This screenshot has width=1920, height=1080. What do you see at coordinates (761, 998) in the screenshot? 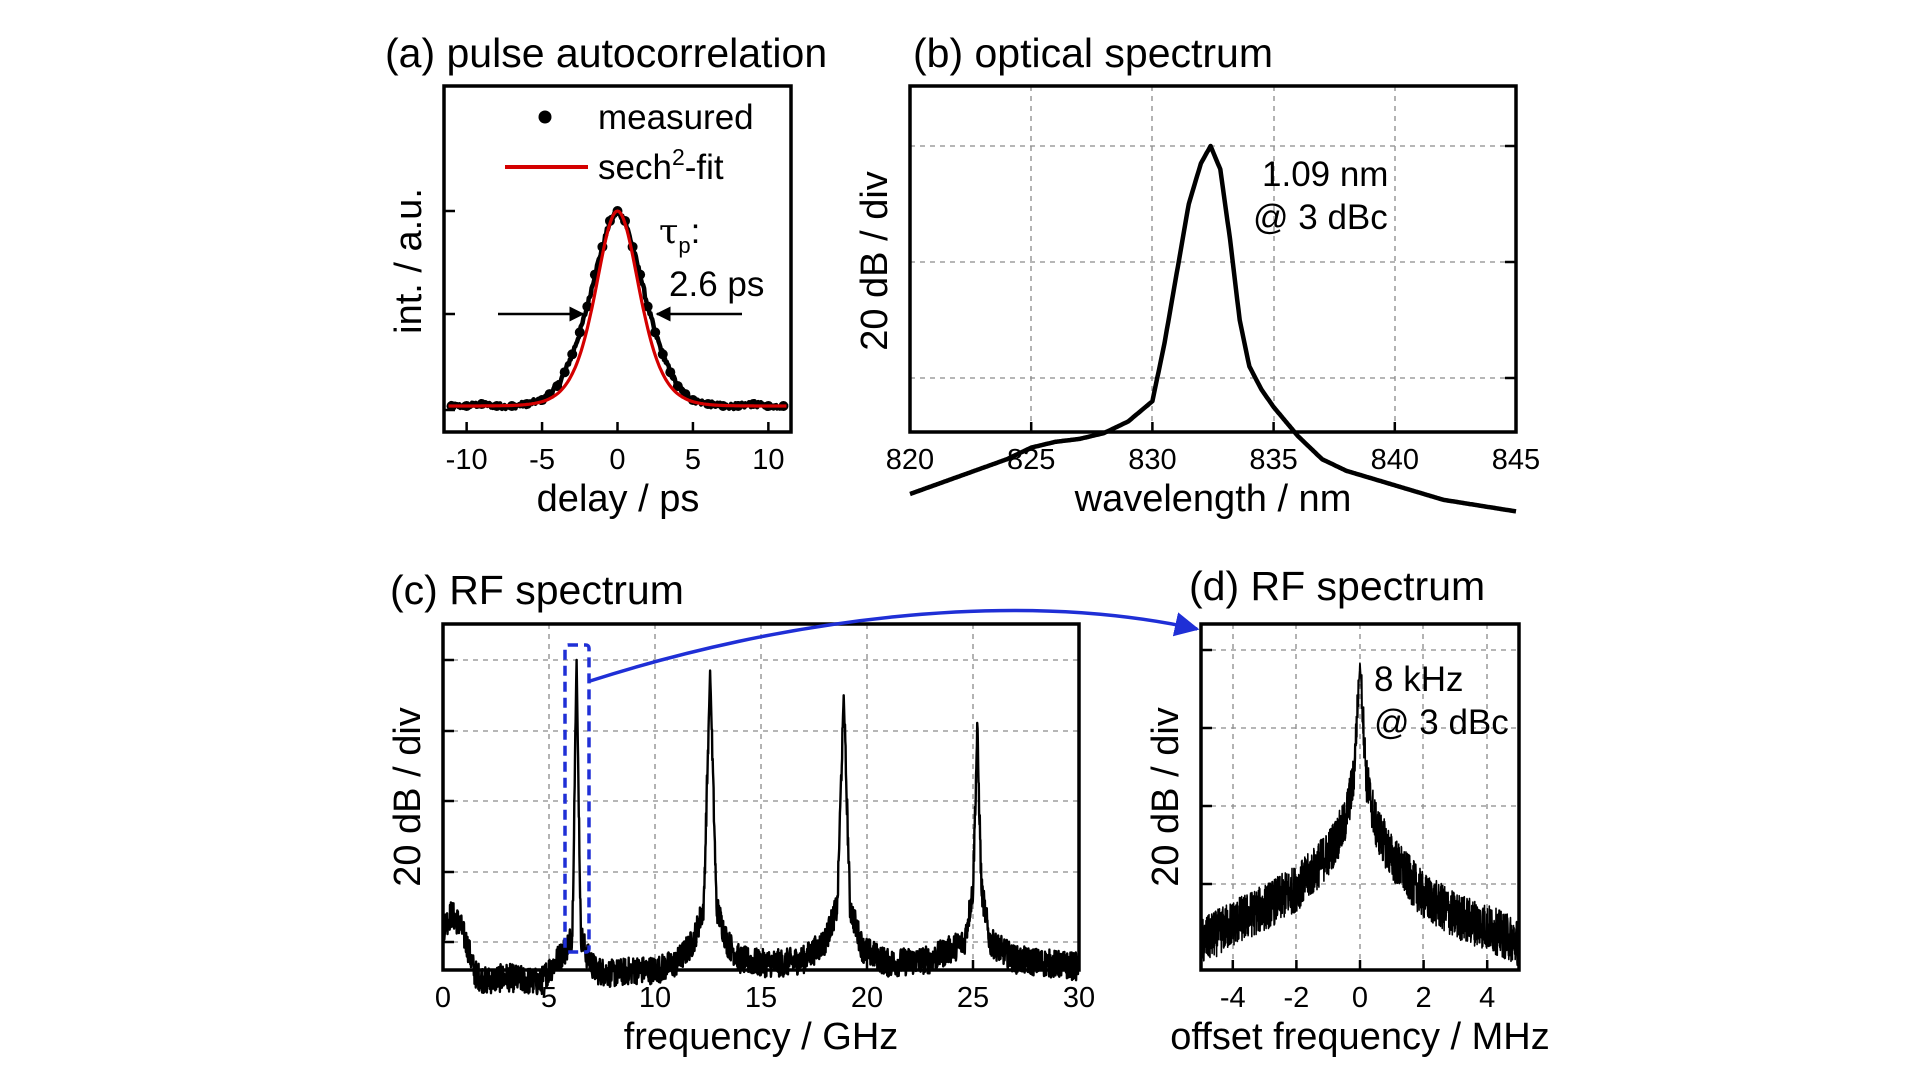
I see `panel-c-x-tick-label: 15` at bounding box center [761, 998].